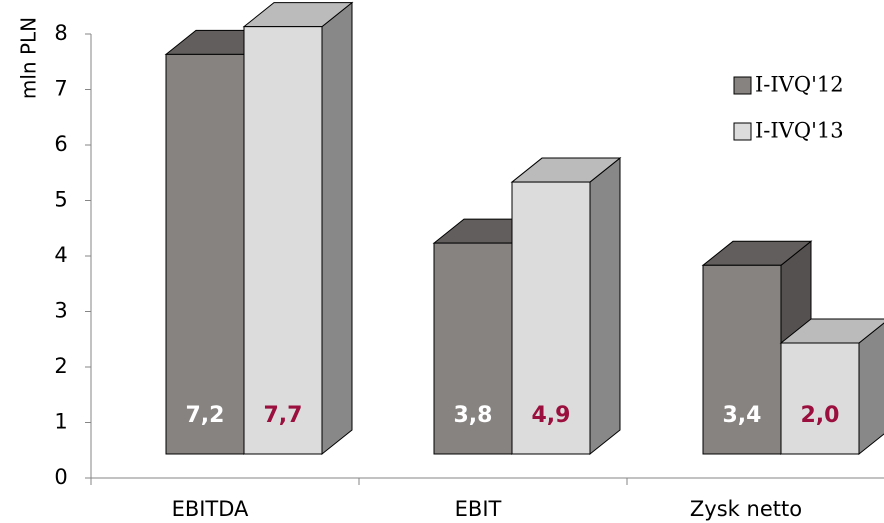  Describe the element at coordinates (799, 85) in the screenshot. I see `legend-label: I-IVQ'12` at that location.